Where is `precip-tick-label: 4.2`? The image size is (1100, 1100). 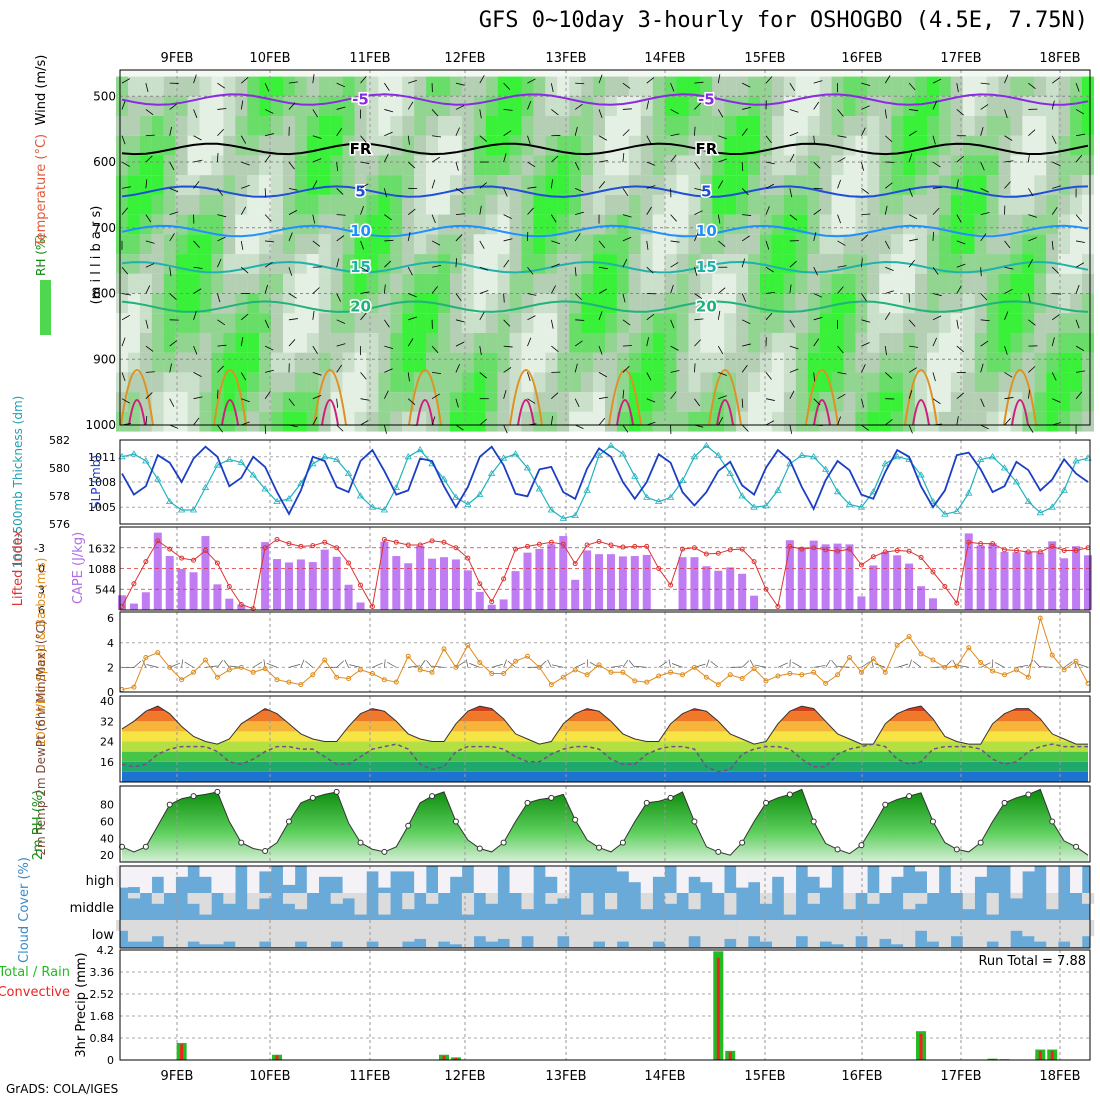
precip-tick-label: 4.2 is located at coordinates (106, 950).